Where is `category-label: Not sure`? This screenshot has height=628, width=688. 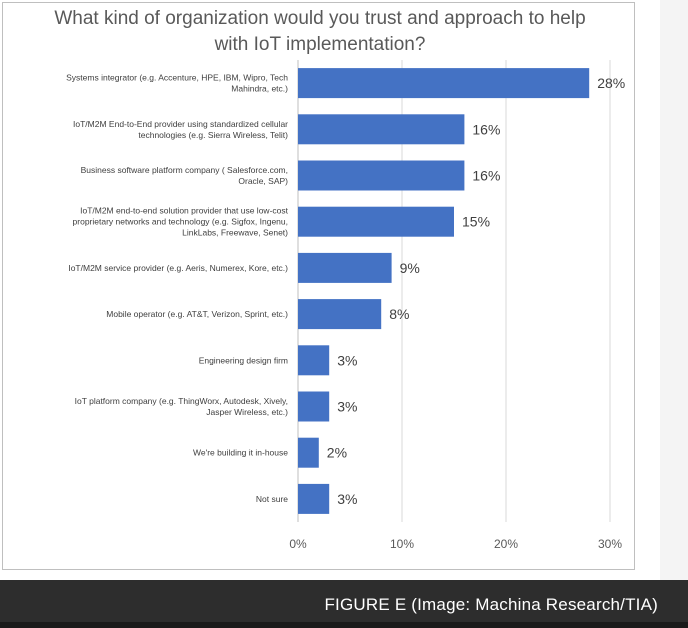 category-label: Not sure is located at coordinates (272, 499).